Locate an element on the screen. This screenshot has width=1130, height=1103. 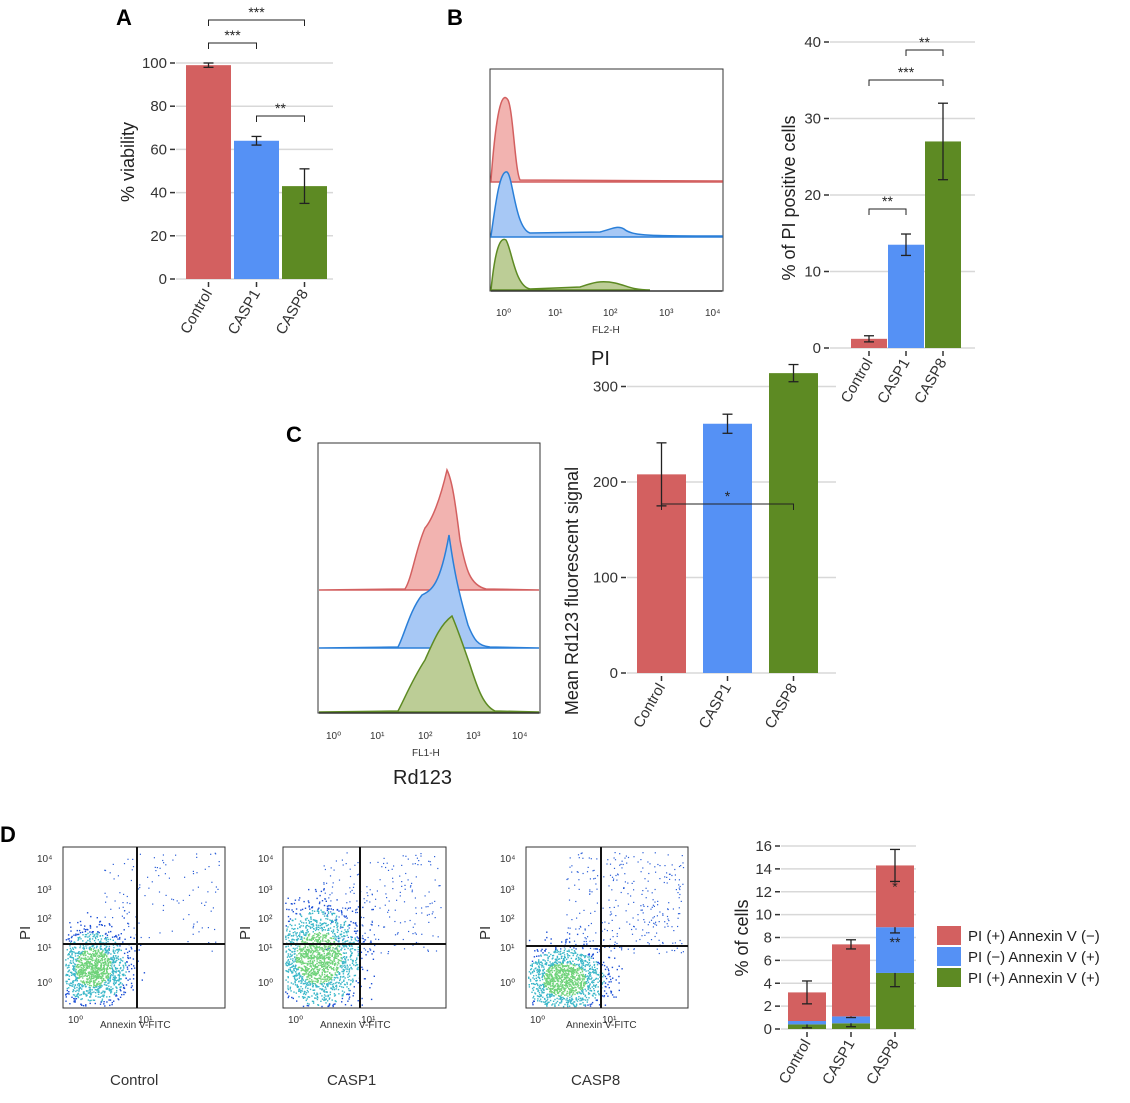
c-hist-xlabel: FL1-H is located at coordinates (426, 753).